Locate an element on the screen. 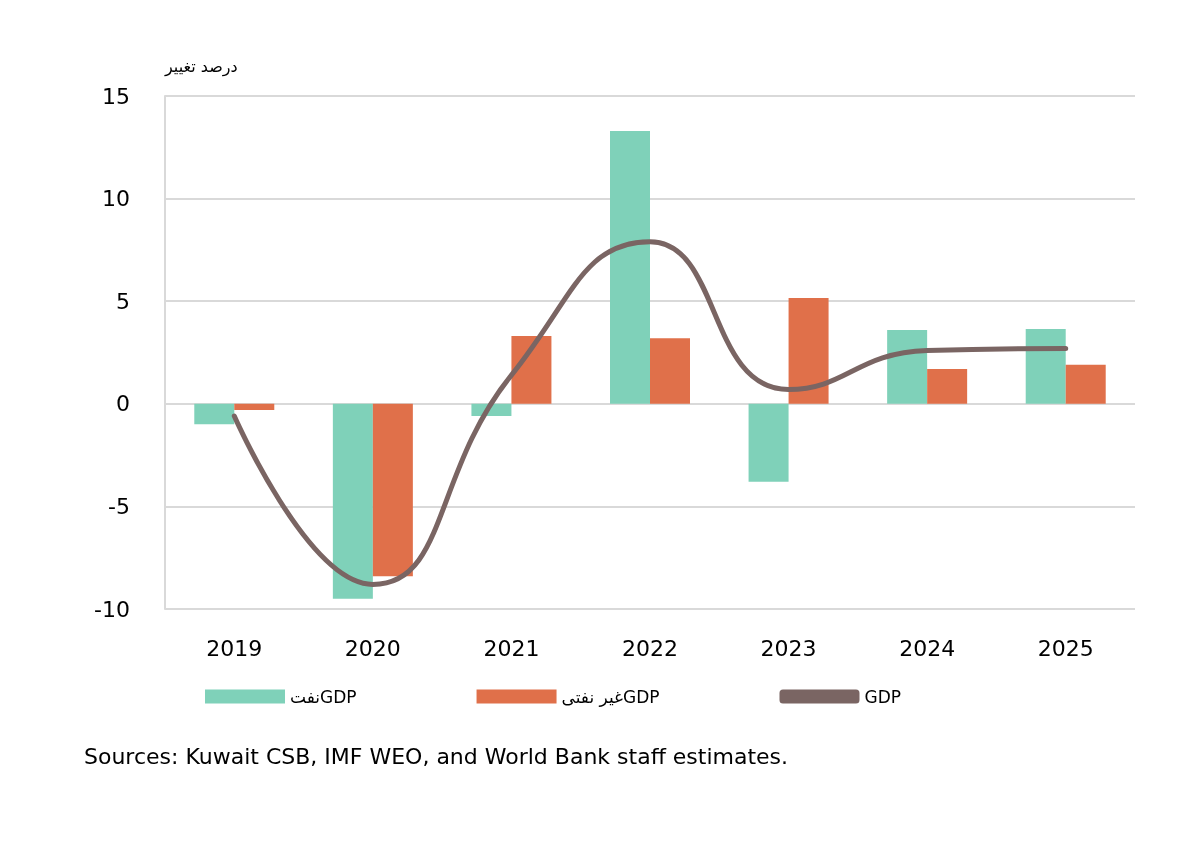  y-tick-label: -5 is located at coordinates (119, 506).